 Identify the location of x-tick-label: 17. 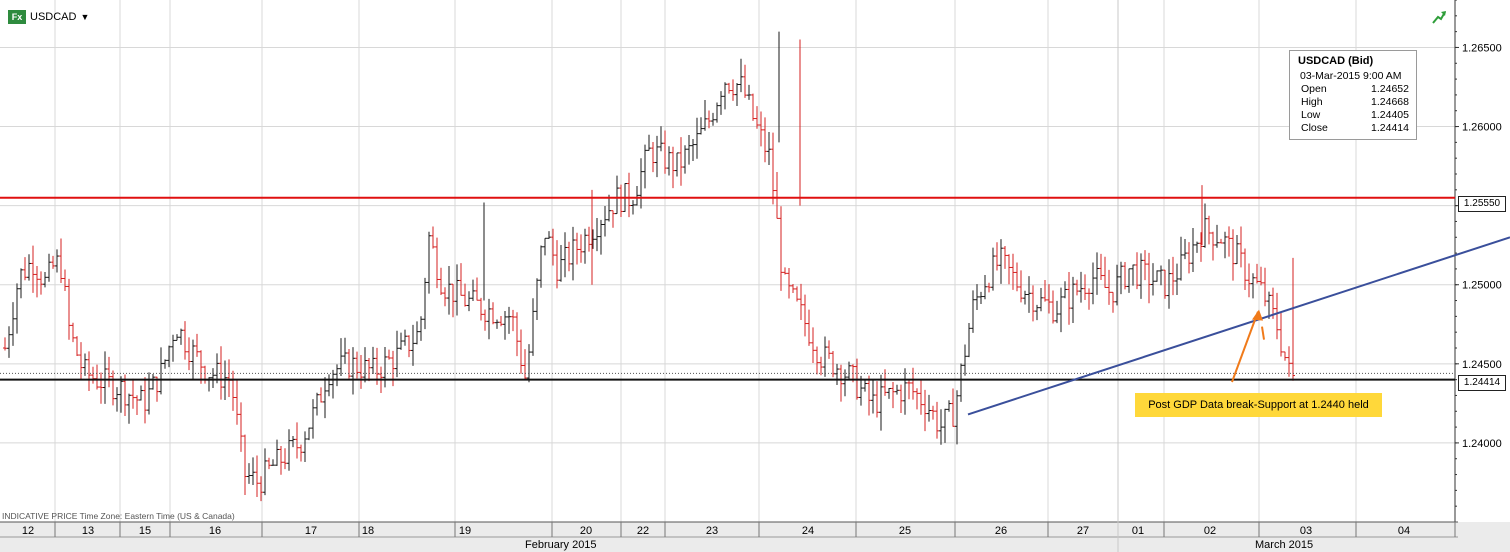
(311, 531).